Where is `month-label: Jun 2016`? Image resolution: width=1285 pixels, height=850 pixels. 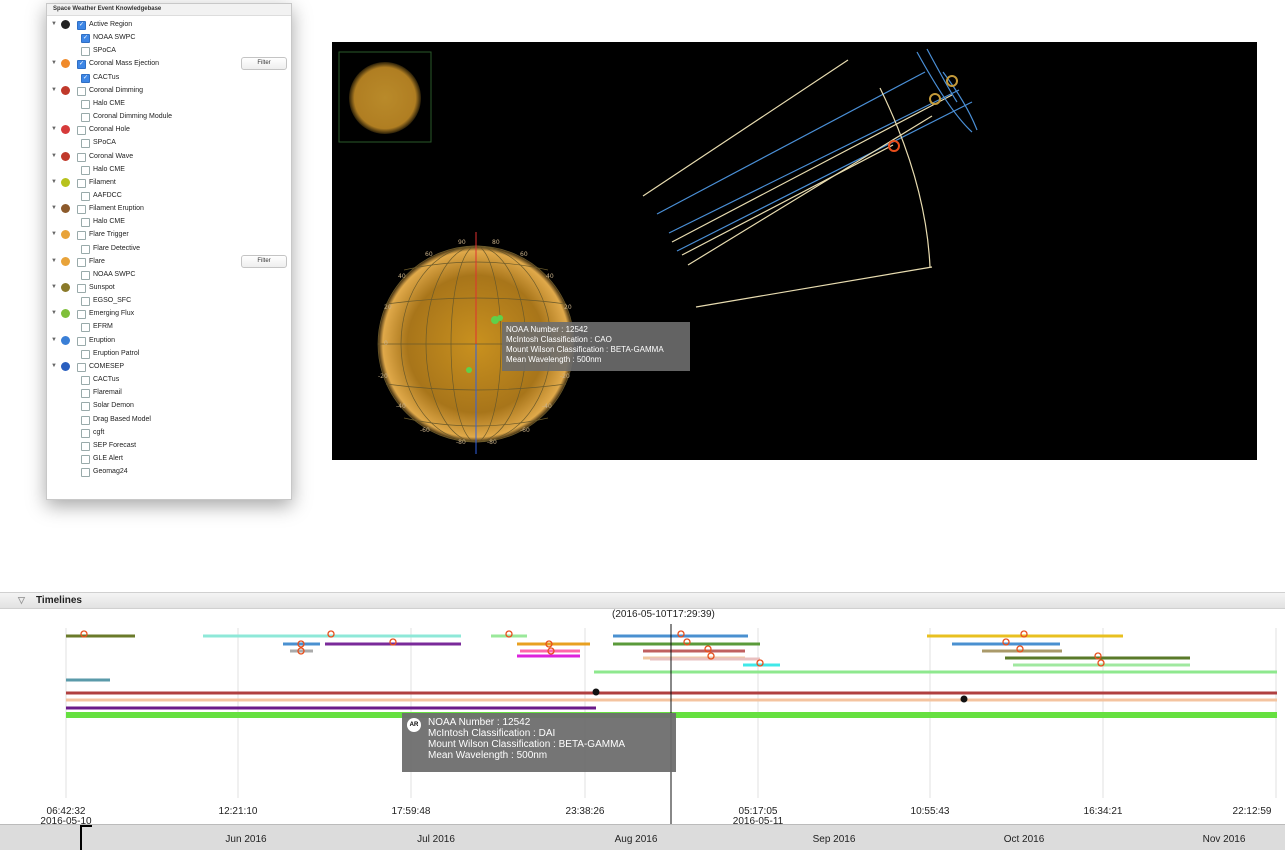
month-label: Jun 2016 is located at coordinates (246, 839).